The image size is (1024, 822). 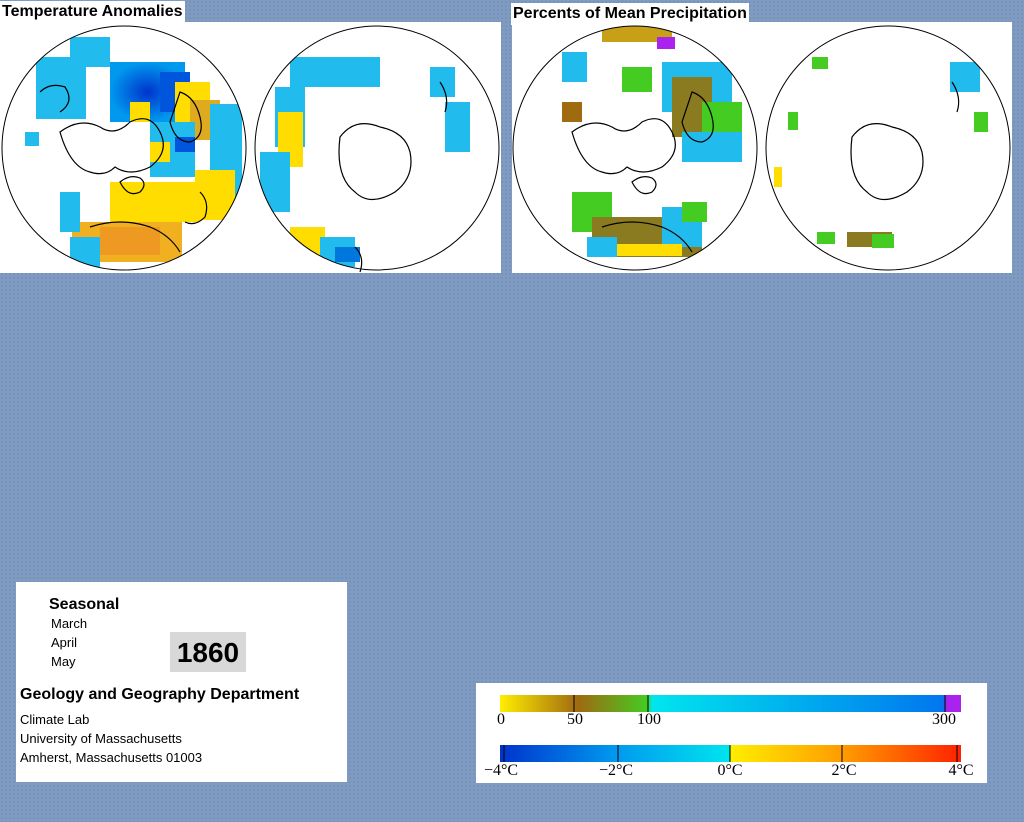 I want to click on precipitation-color-bar, so click(x=730, y=703).